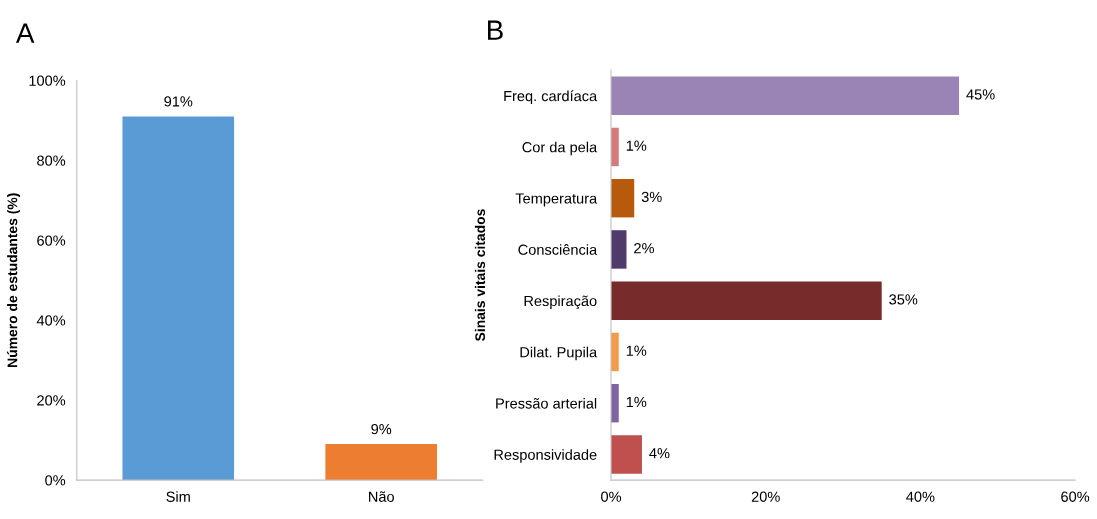  I want to click on y-axis-title: Sinais vitais citados, so click(480, 275).